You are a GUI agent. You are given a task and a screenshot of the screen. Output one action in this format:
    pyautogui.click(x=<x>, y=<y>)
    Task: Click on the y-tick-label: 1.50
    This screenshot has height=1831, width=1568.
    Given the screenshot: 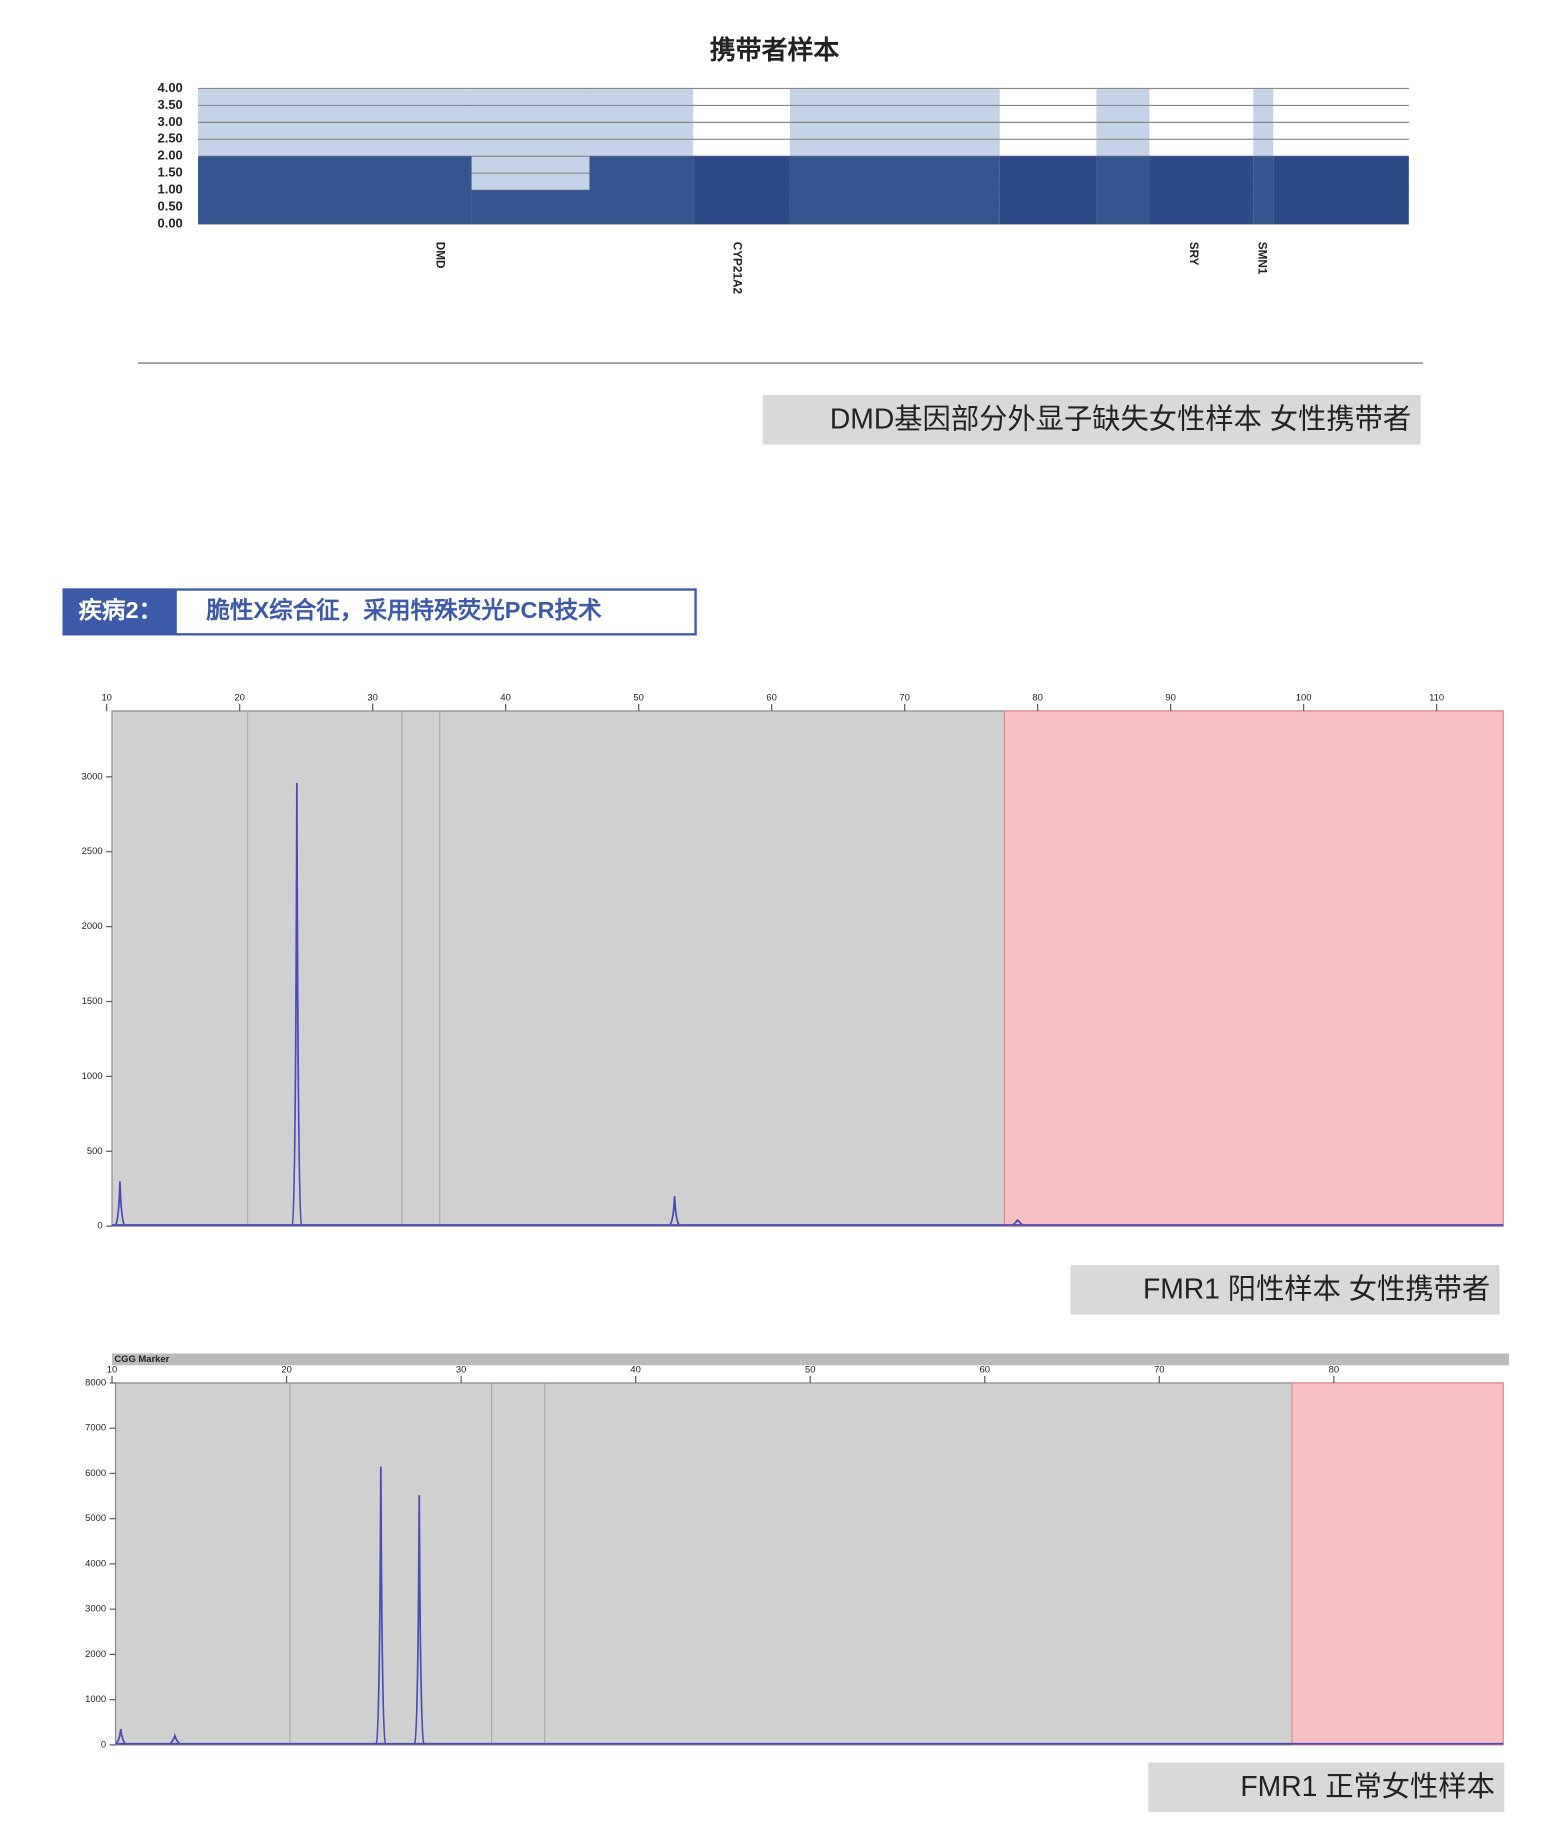 What is the action you would take?
    pyautogui.click(x=170, y=172)
    